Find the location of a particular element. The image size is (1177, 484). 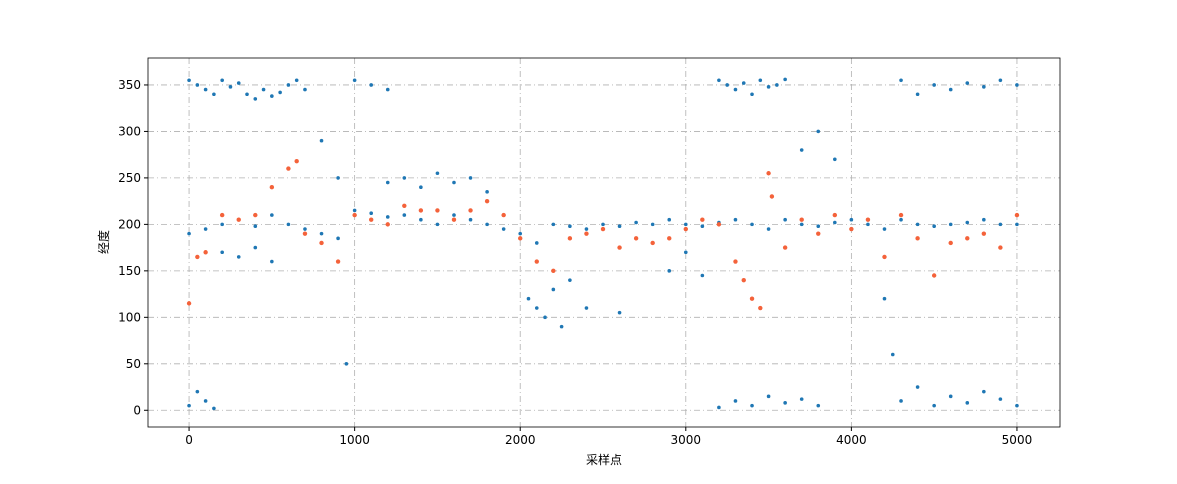

x-tick-label: 5000 is located at coordinates (1017, 440).